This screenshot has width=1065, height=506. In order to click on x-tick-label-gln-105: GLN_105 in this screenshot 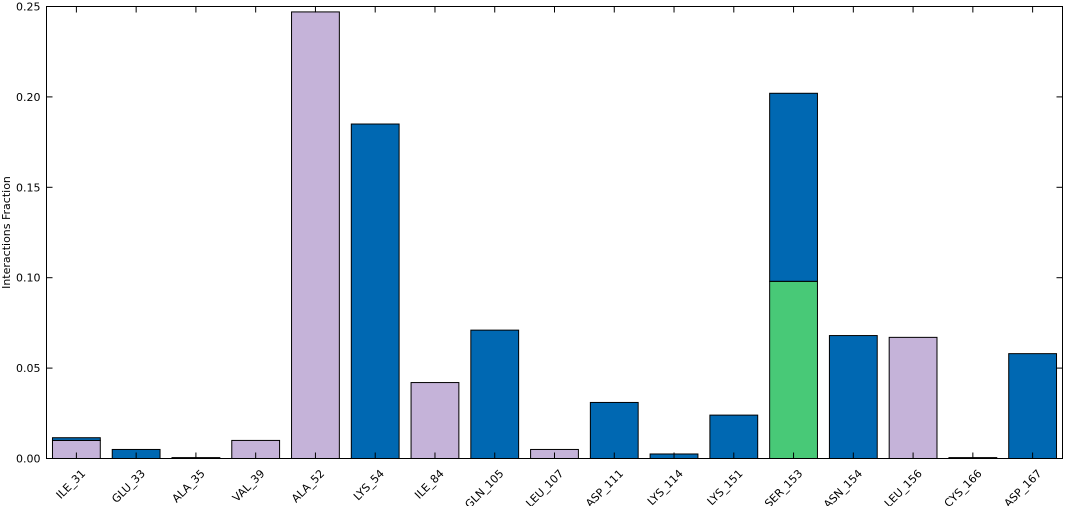, I will do `click(484, 486)`.